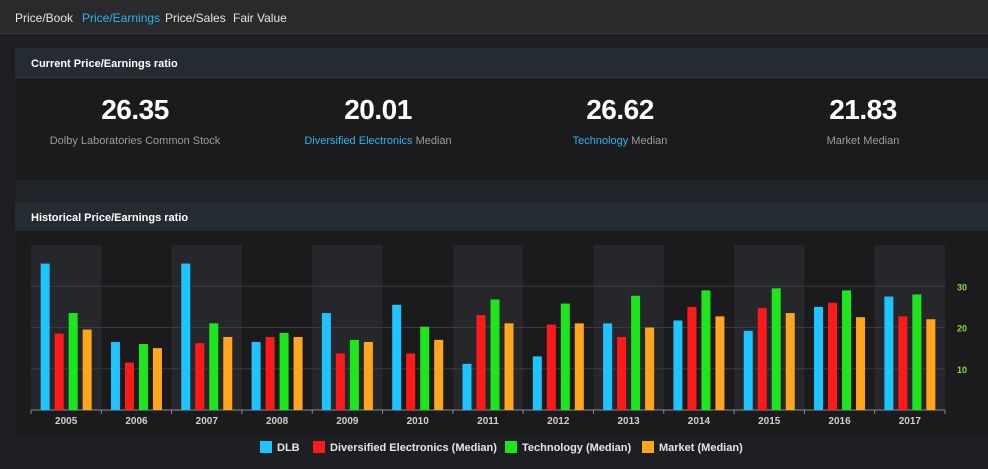 Image resolution: width=988 pixels, height=469 pixels. I want to click on legend-label: DLB, so click(288, 448).